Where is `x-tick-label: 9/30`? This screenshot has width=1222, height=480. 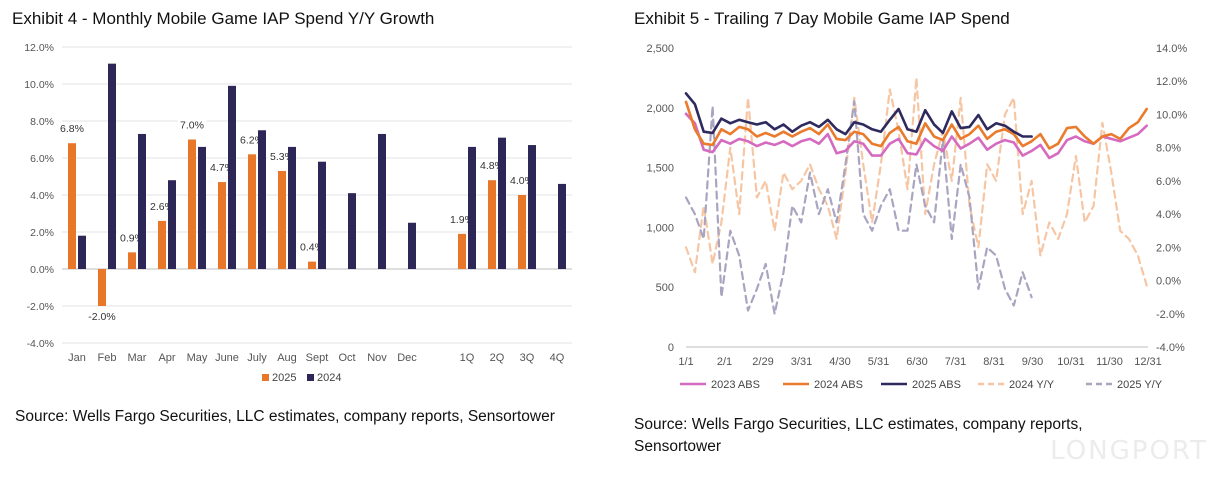 x-tick-label: 9/30 is located at coordinates (1032, 362).